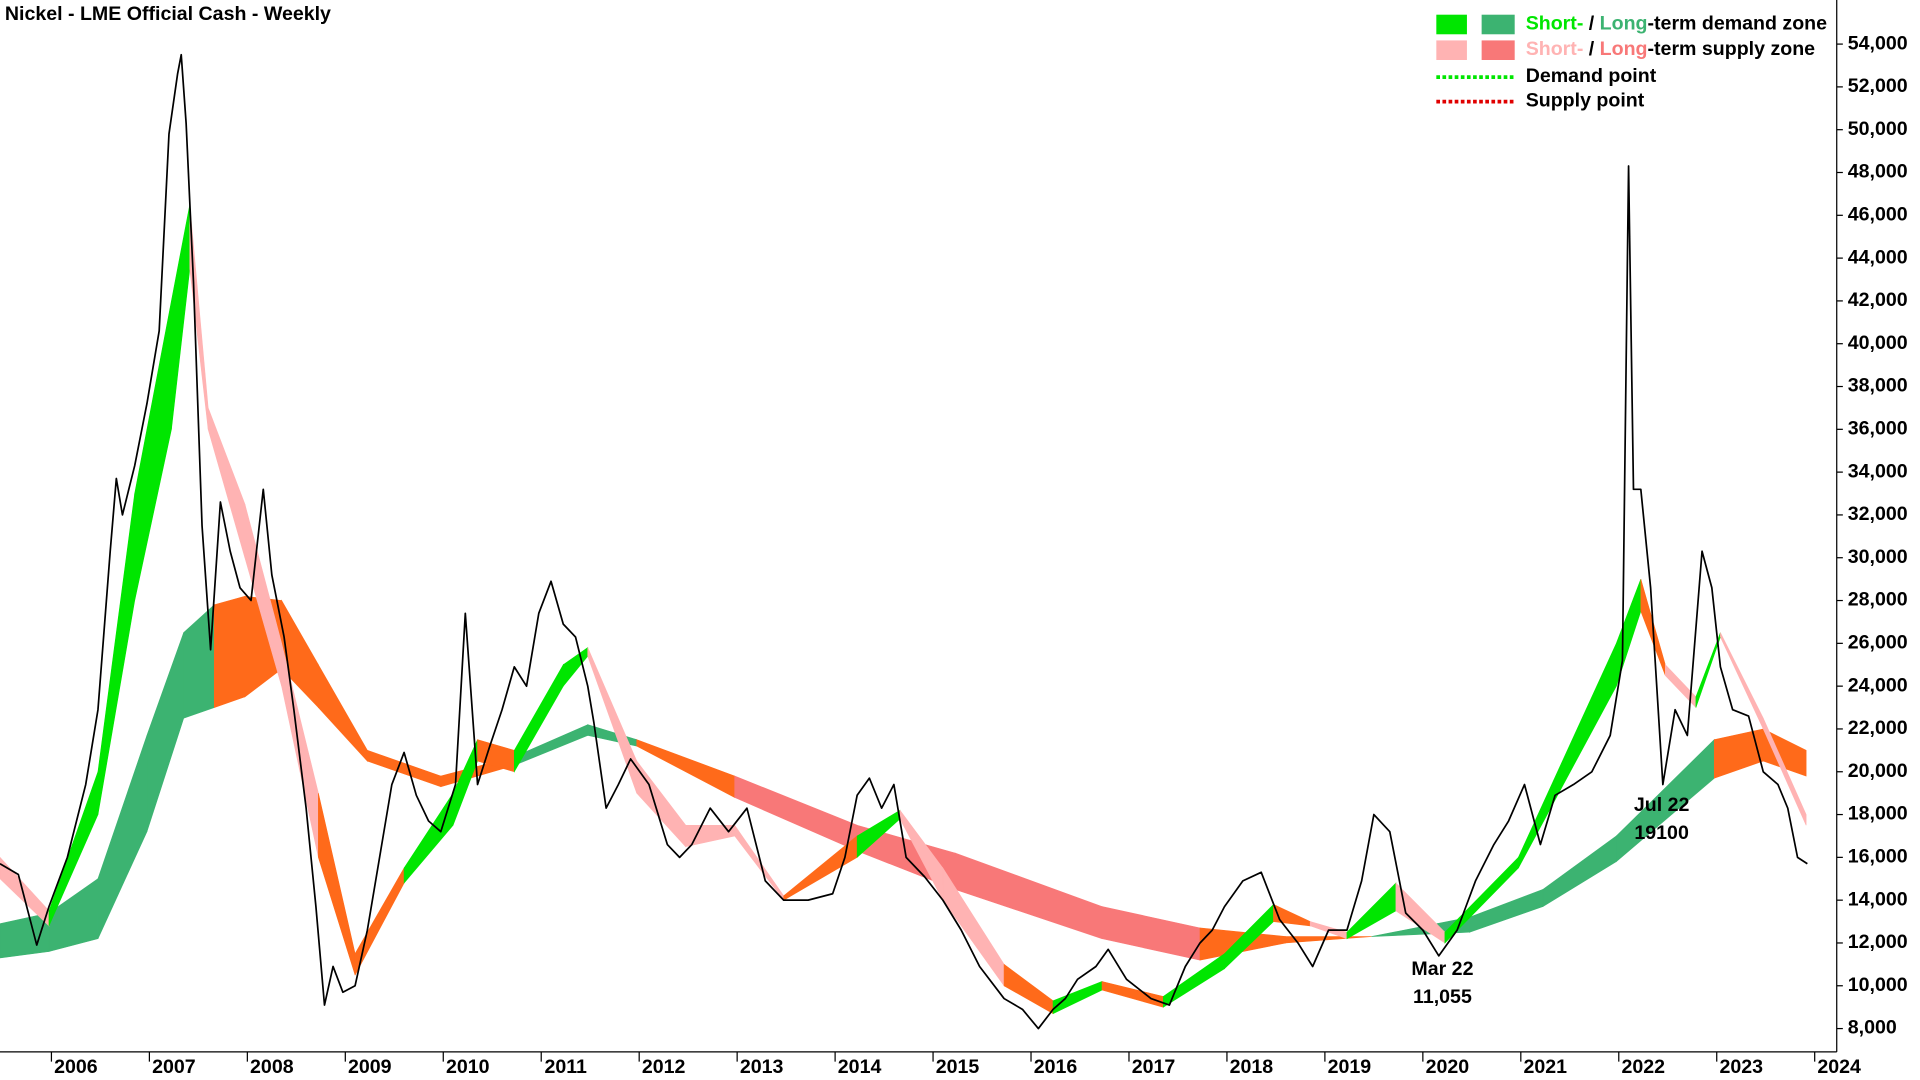 This screenshot has width=1920, height=1080. Describe the element at coordinates (1878, 86) in the screenshot. I see `y-tick-label: 52,000` at that location.